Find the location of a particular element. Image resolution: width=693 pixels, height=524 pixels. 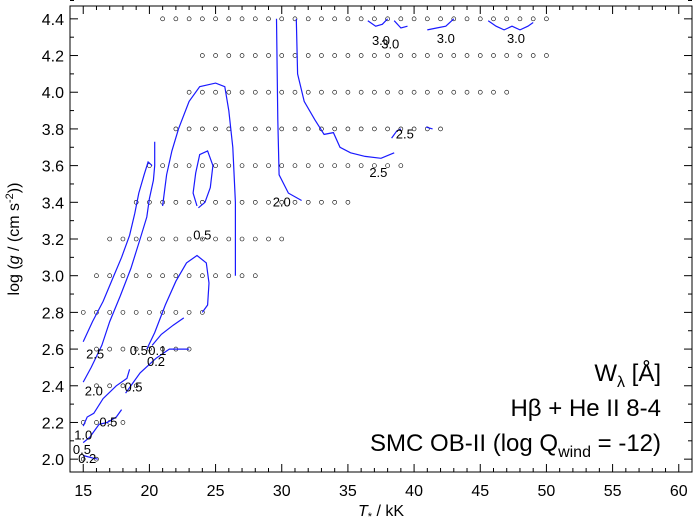

x-tick-label: 20 is located at coordinates (150, 491).